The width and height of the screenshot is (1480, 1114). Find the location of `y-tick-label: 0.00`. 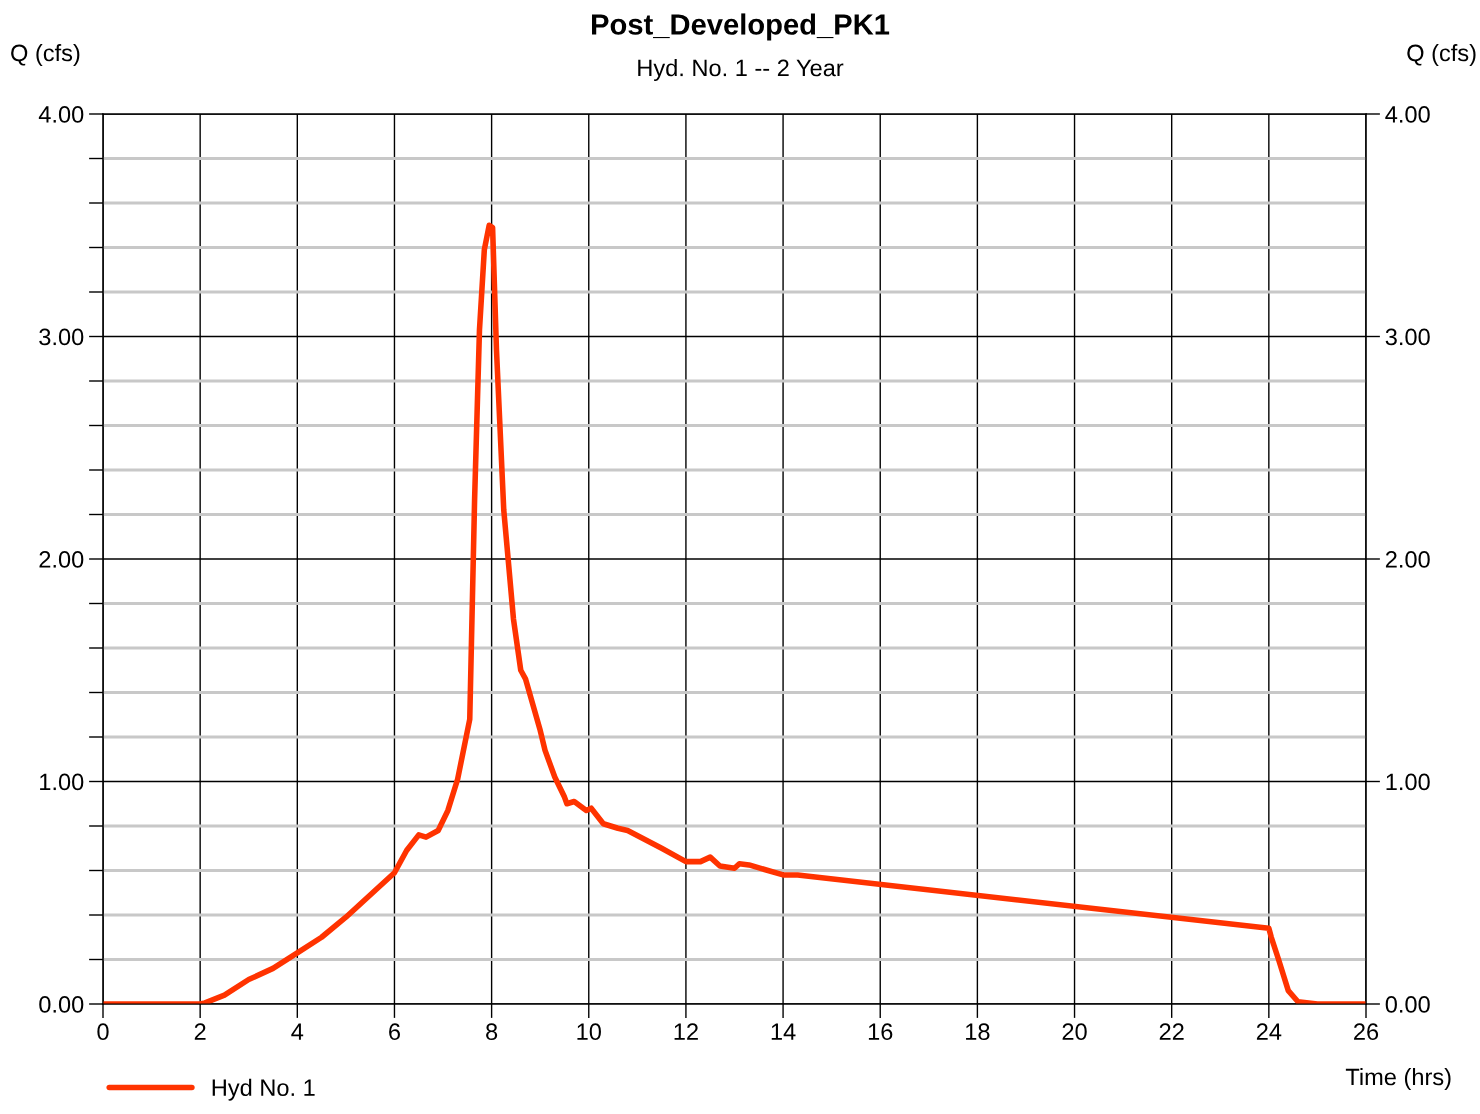

y-tick-label: 0.00 is located at coordinates (61, 1004).